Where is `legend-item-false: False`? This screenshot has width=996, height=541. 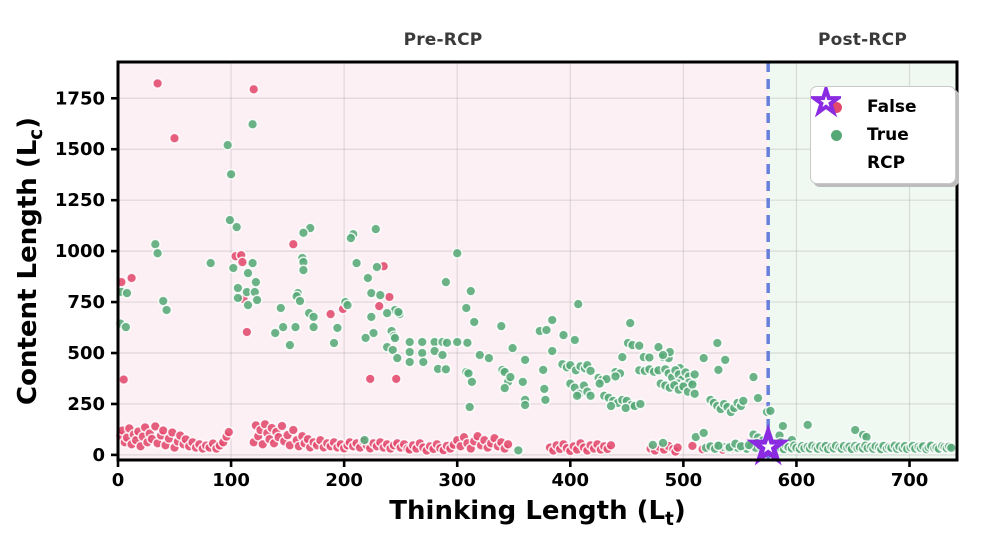
legend-item-false: False is located at coordinates (884, 107).